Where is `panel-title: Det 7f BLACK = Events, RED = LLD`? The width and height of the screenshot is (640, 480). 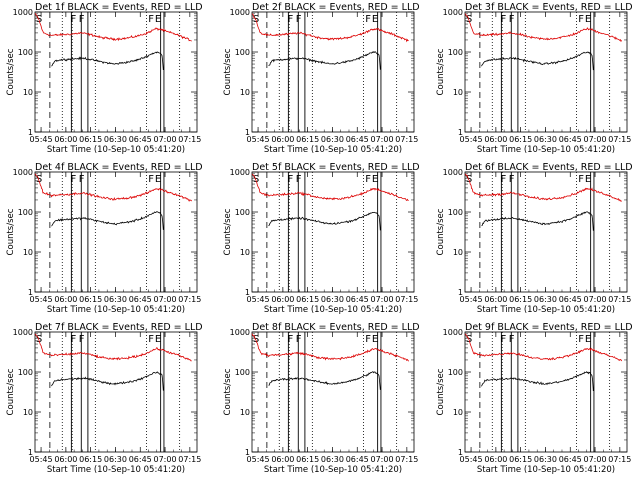
panel-title: Det 7f BLACK = Events, RED = LLD is located at coordinates (119, 327).